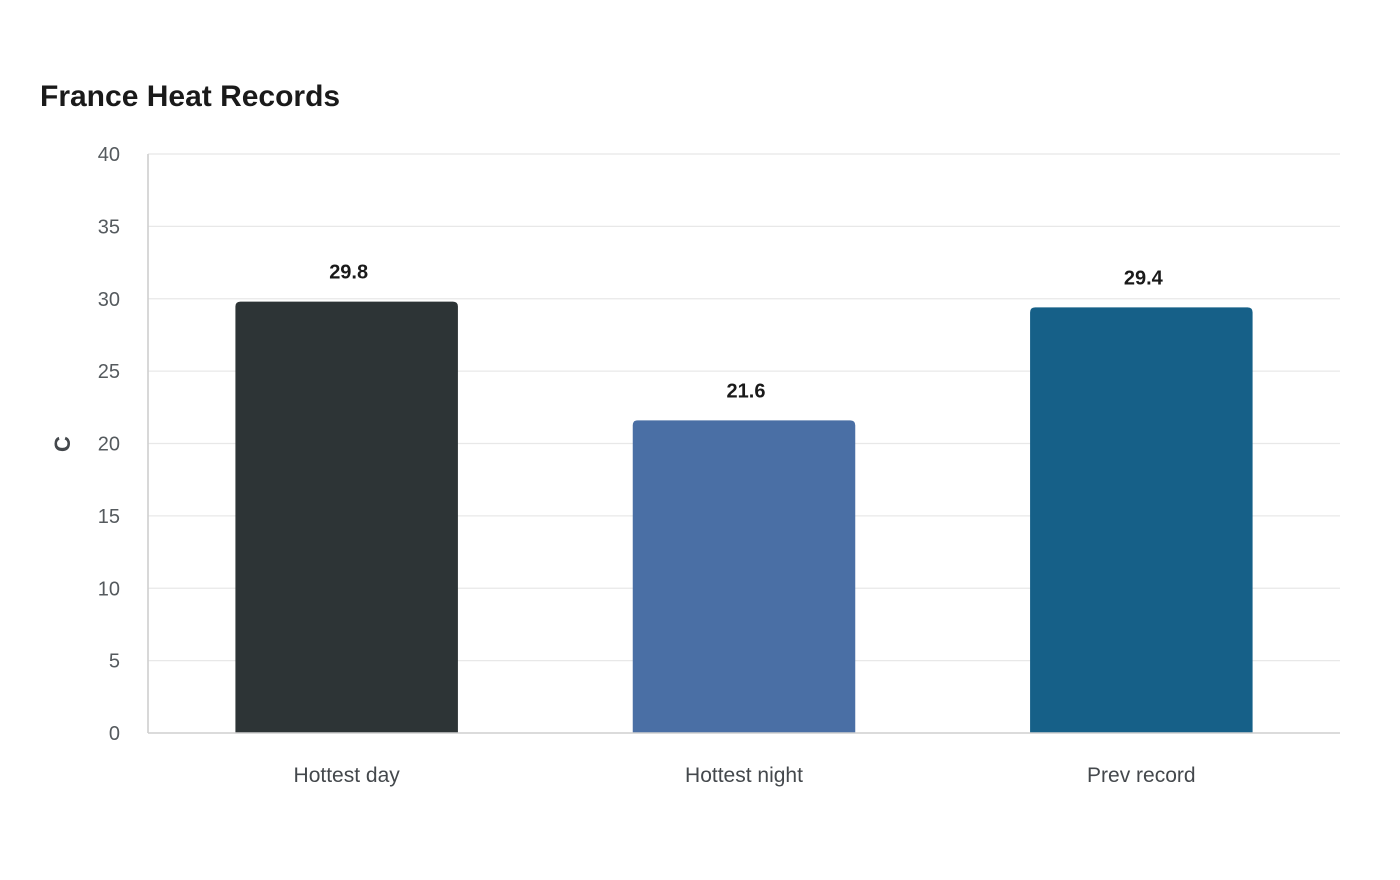 The height and width of the screenshot is (880, 1400). Describe the element at coordinates (109, 300) in the screenshot. I see `y-tick-label: 30` at that location.